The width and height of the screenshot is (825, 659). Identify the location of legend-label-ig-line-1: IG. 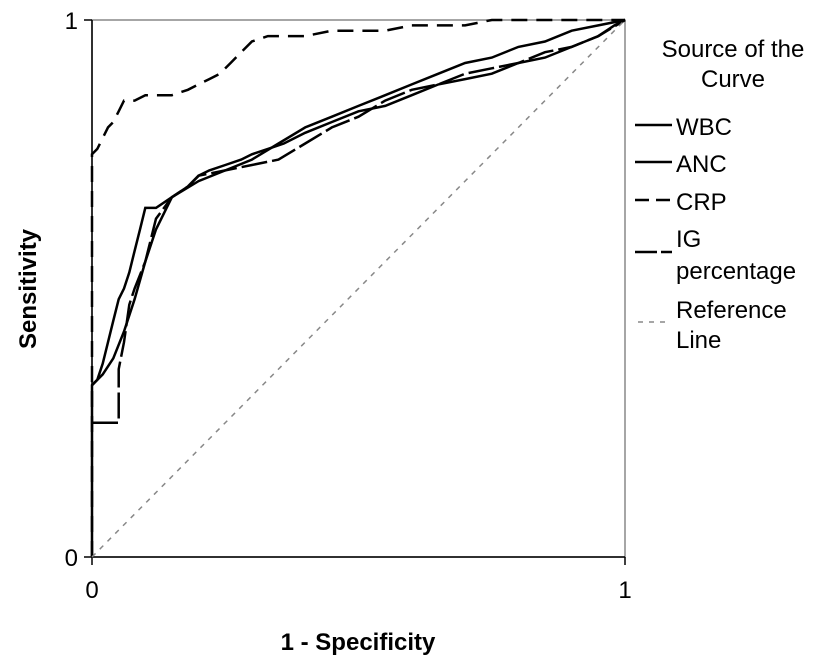
(688, 239).